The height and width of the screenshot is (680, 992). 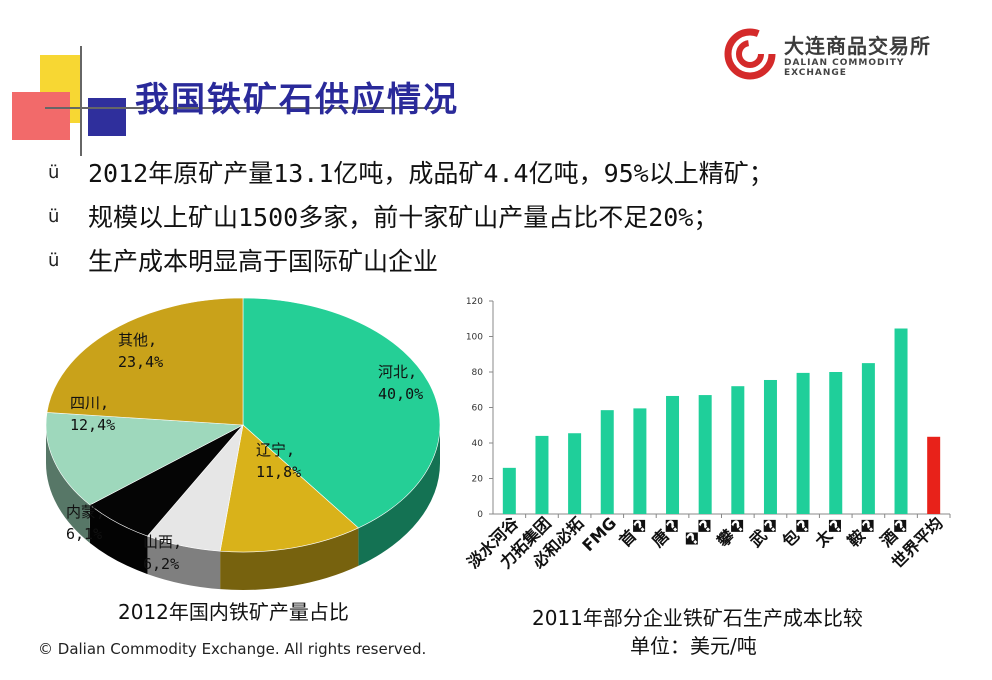 What do you see at coordinates (836, 443) in the screenshot?
I see `bar-太钢` at bounding box center [836, 443].